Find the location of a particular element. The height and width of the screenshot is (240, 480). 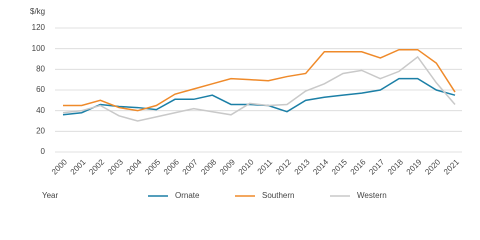

x-tick-label: 2018 is located at coordinates (395, 166).